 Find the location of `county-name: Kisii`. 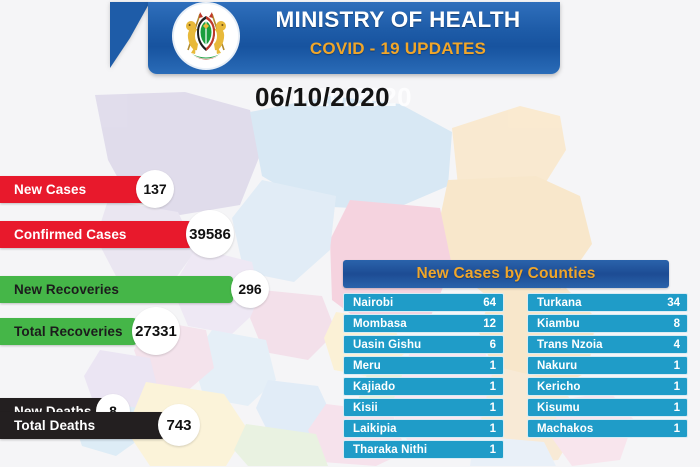

county-name: Kisii is located at coordinates (365, 407).